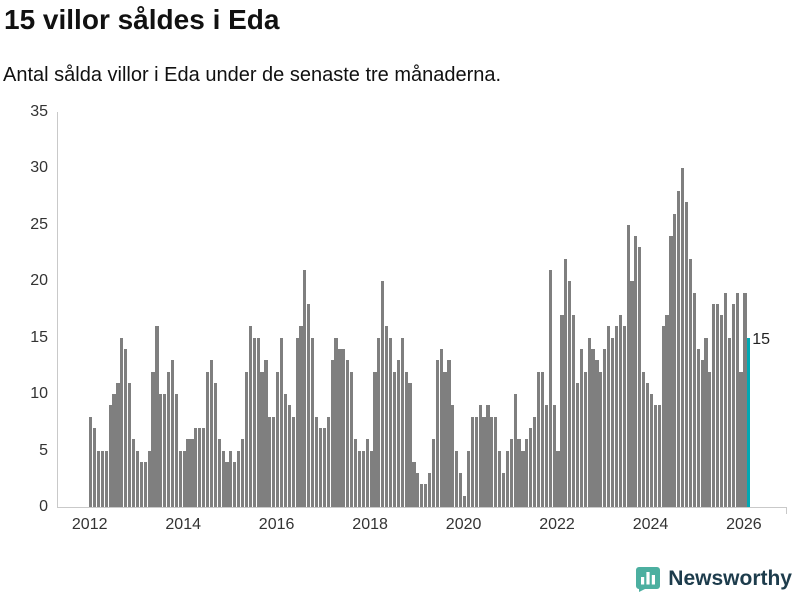 Image resolution: width=800 pixels, height=600 pixels. What do you see at coordinates (39, 111) in the screenshot?
I see `y-tick-label: 35` at bounding box center [39, 111].